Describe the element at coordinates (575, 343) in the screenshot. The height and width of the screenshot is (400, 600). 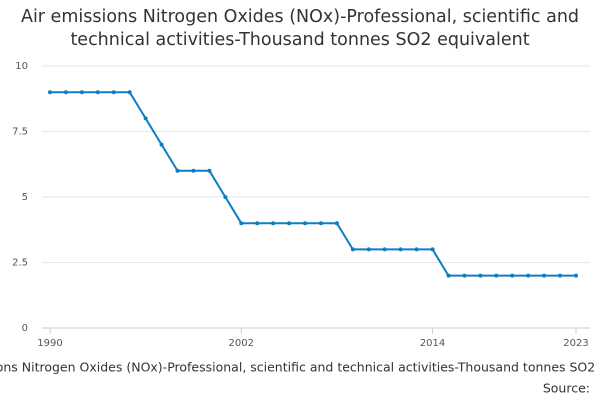
I see `x-tick-label: 2023` at that location.